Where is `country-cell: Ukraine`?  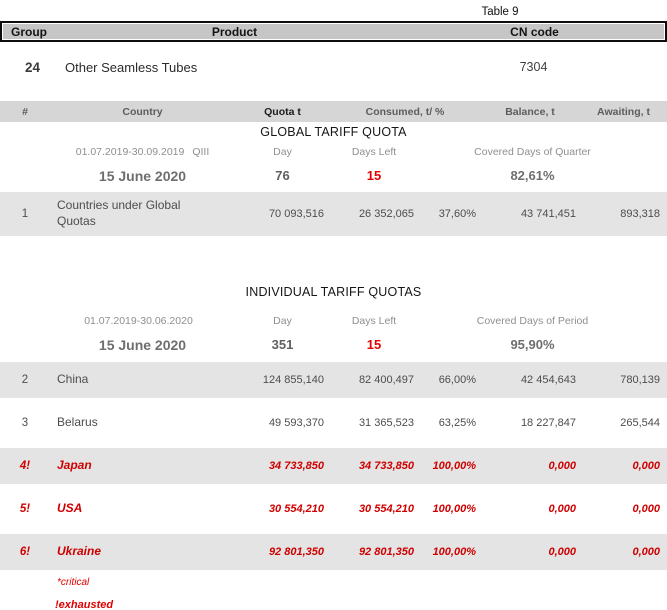 country-cell: Ukraine is located at coordinates (79, 551).